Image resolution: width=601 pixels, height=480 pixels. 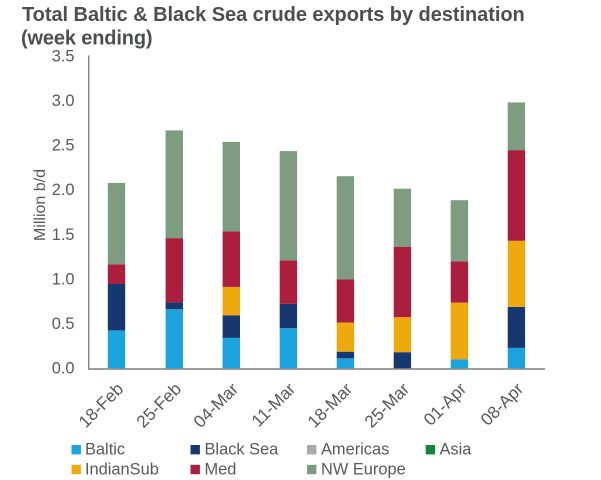 What do you see at coordinates (86, 39) in the screenshot?
I see `svg-text: (week ending)` at bounding box center [86, 39].